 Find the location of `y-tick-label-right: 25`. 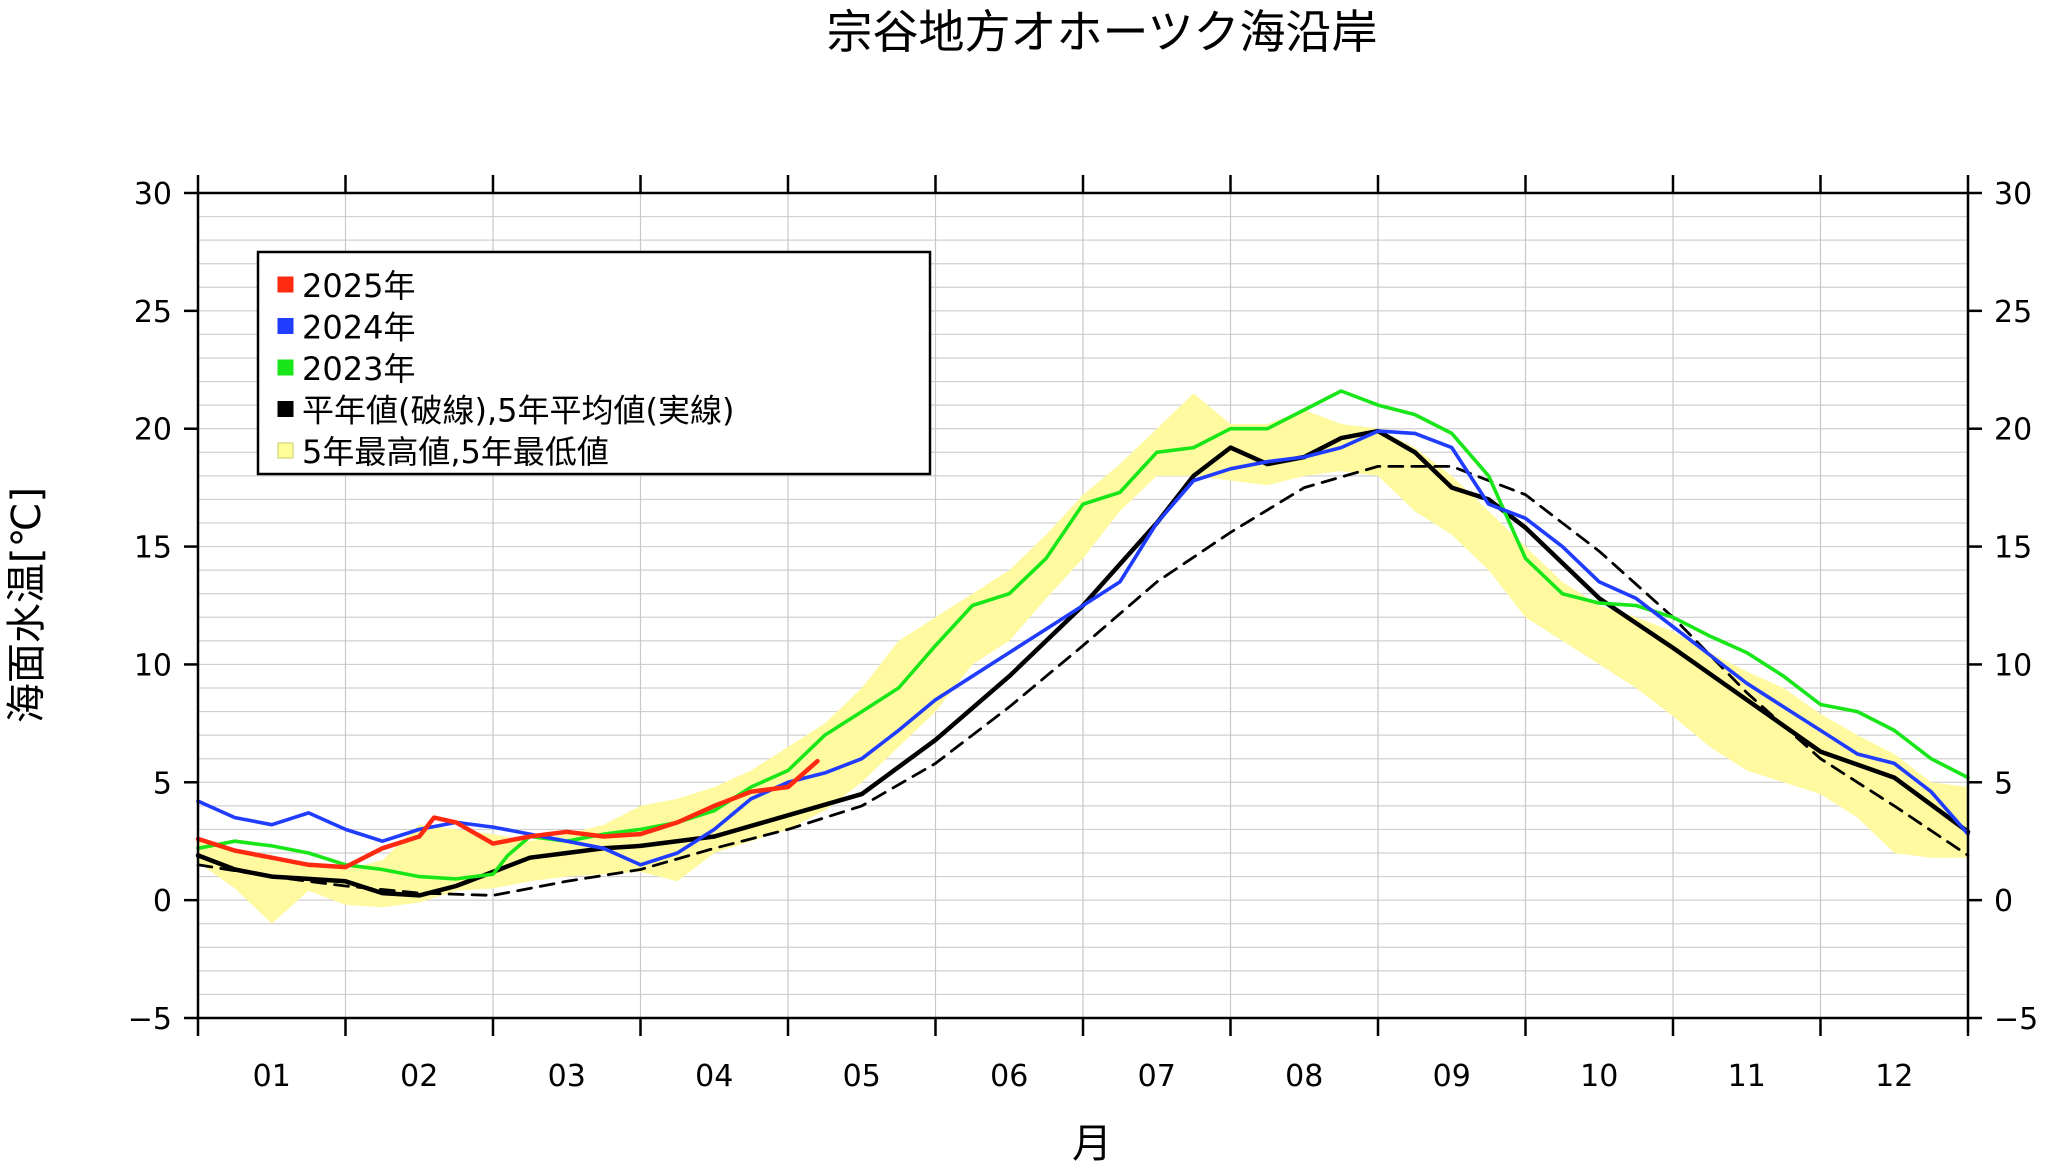

y-tick-label-right: 25 is located at coordinates (2013, 312).